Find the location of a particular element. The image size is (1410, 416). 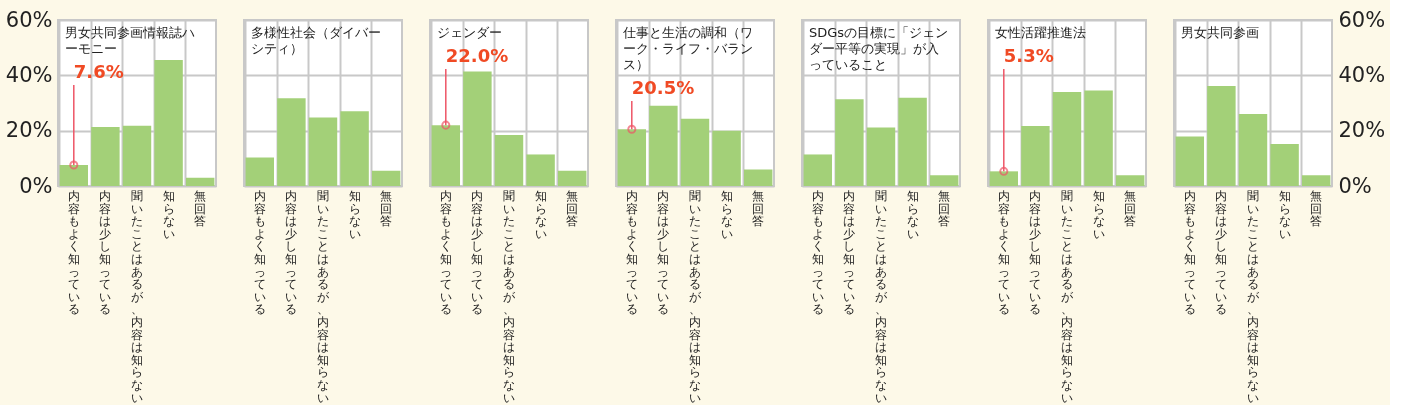

annotation: 20.5% is located at coordinates (663, 87).